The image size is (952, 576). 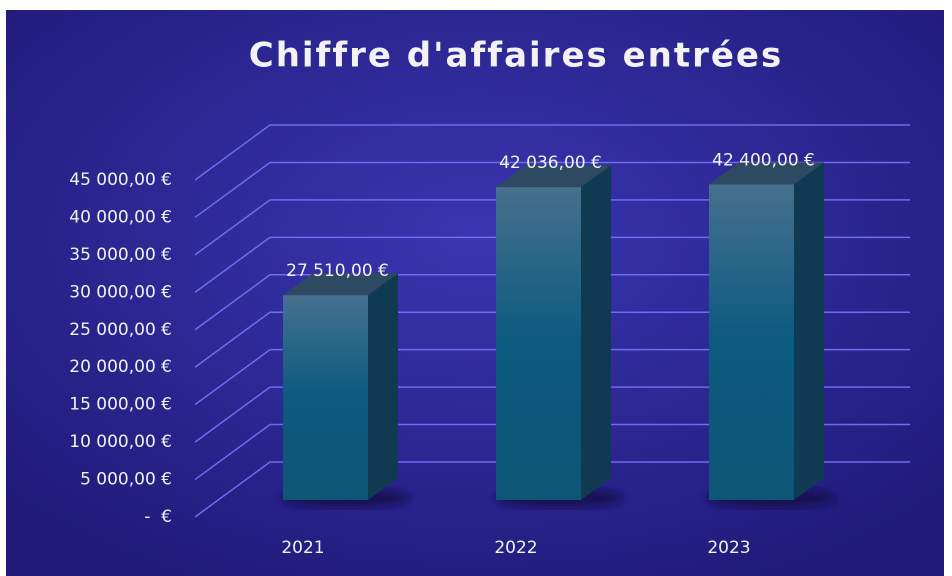 I want to click on y-tick-label: 25 000,00 €, so click(x=120, y=330).